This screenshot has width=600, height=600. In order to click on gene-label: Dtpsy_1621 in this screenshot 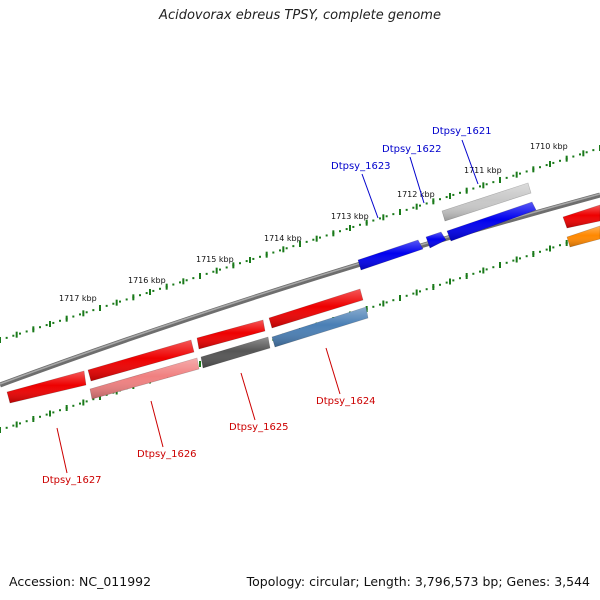, I will do `click(462, 131)`.